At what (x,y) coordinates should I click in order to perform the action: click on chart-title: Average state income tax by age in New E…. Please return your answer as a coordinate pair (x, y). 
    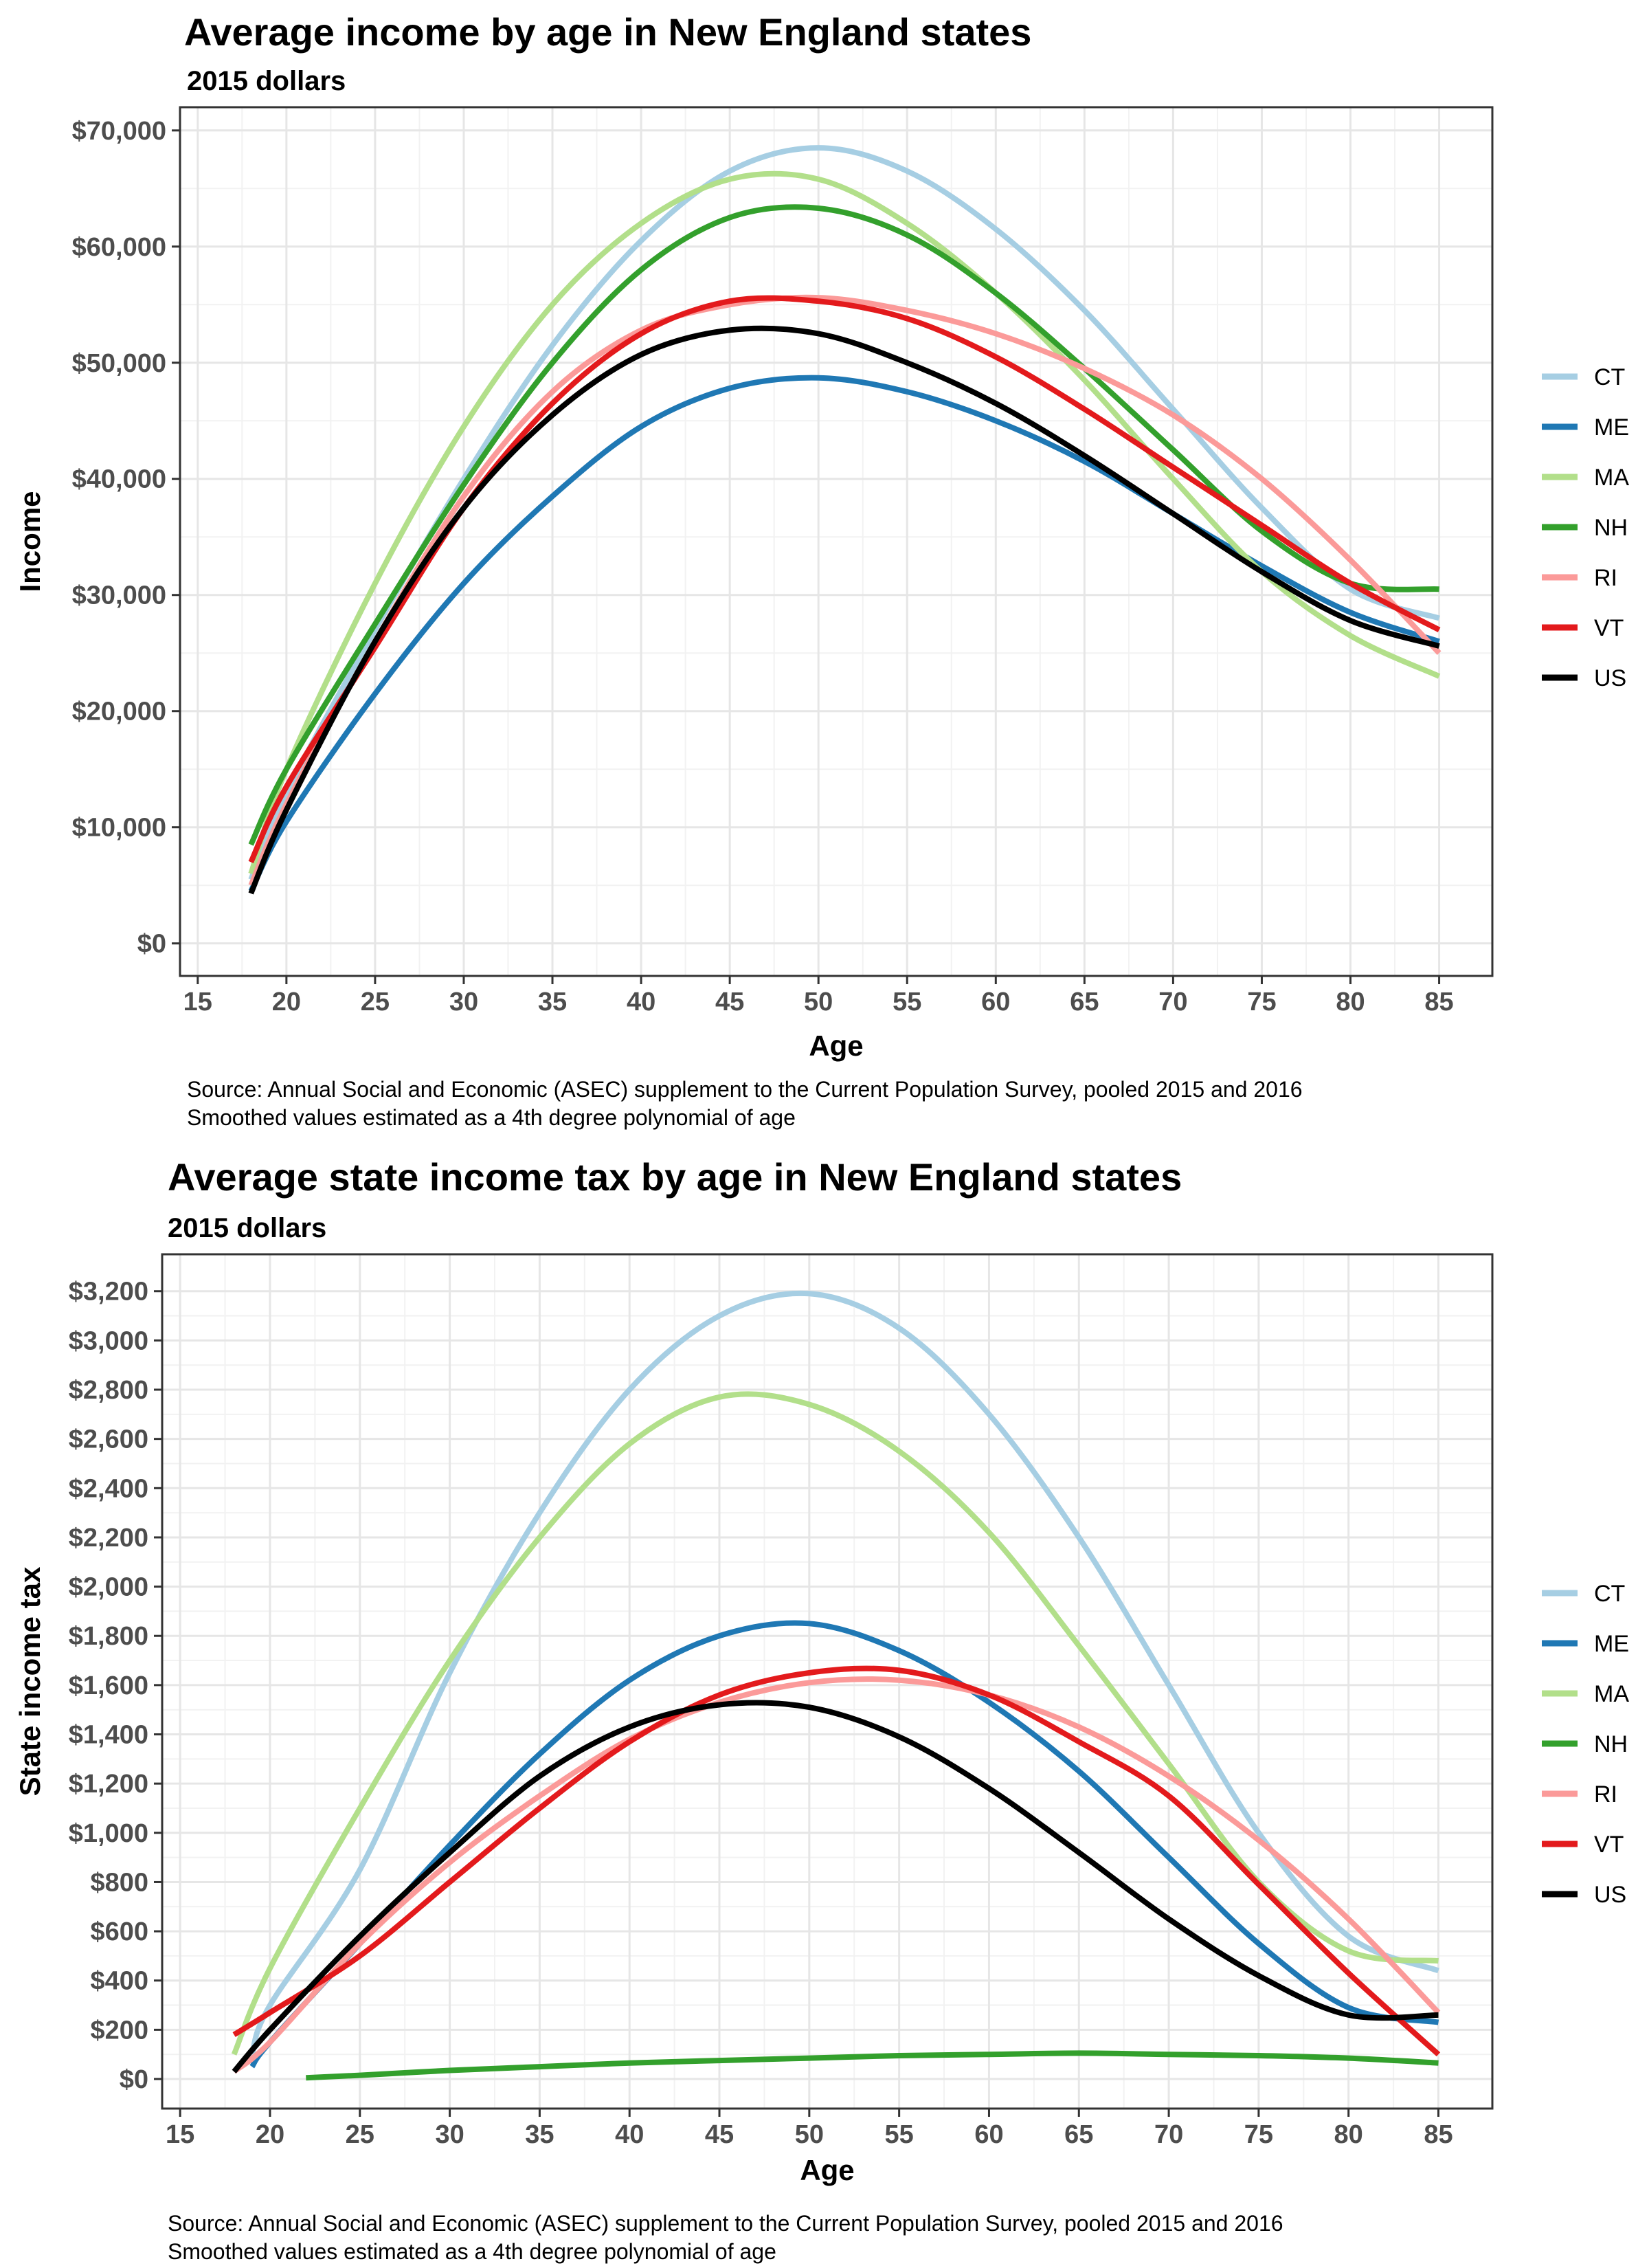
    Looking at the image, I should click on (675, 1177).